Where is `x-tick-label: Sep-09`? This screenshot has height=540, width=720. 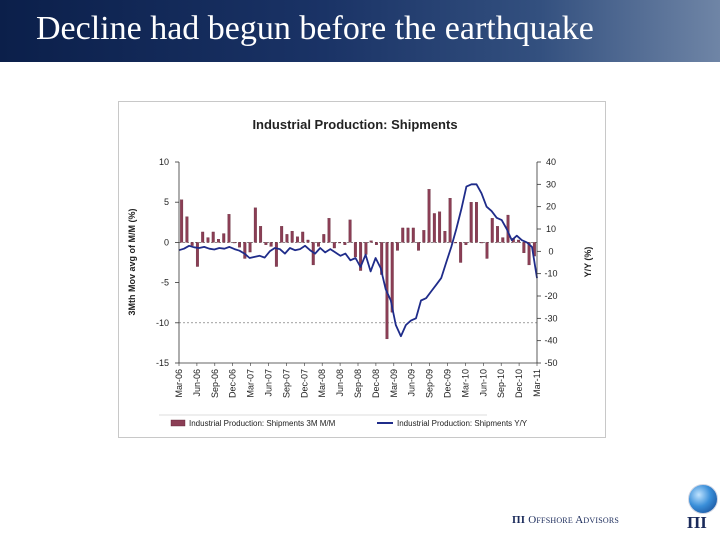 x-tick-label: Sep-09 is located at coordinates (430, 383).